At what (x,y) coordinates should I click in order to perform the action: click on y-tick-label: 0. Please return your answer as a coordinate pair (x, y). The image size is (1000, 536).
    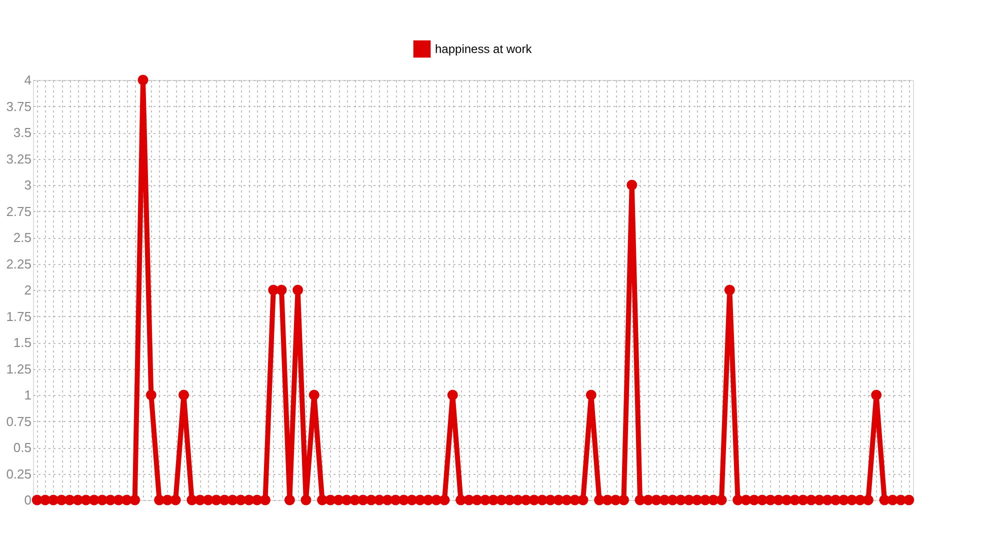
    Looking at the image, I should click on (28, 500).